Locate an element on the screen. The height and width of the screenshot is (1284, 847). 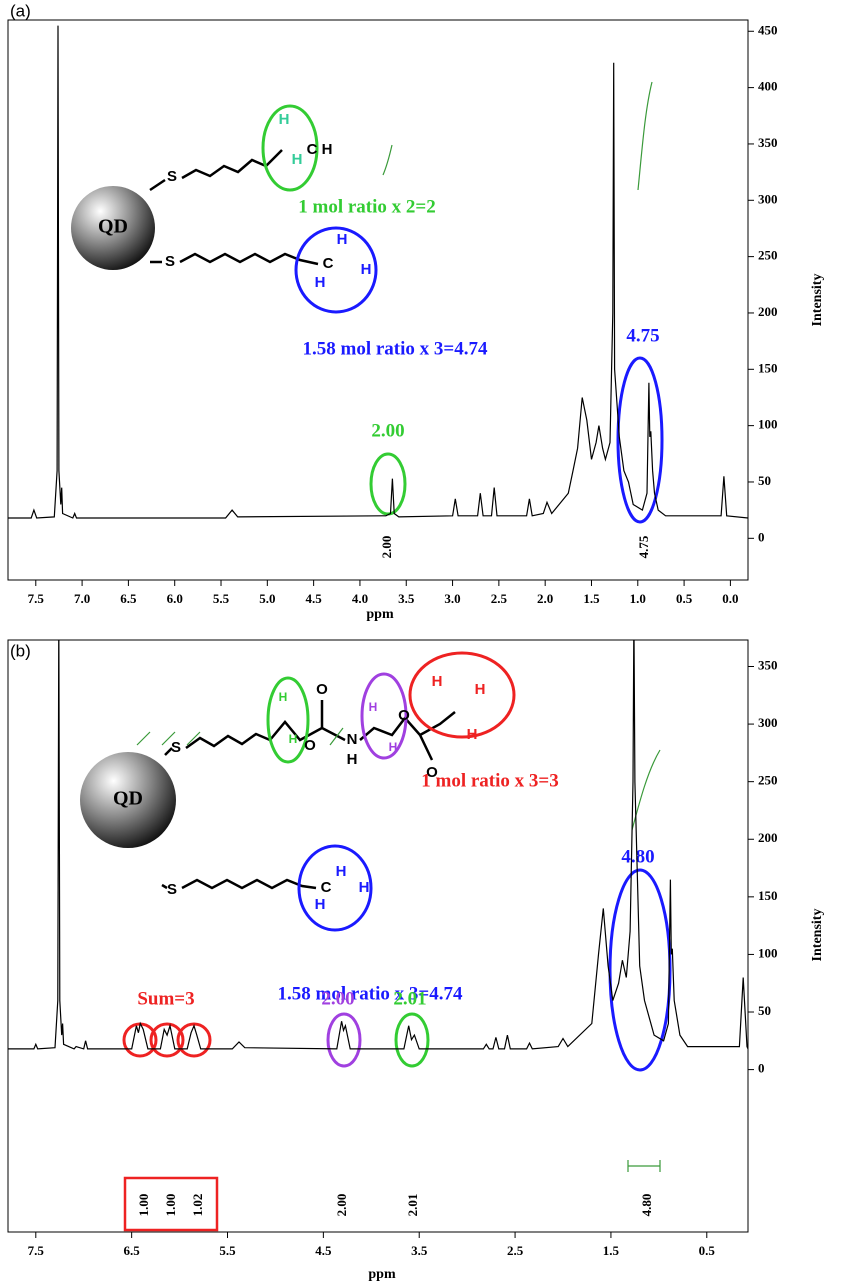
annotation: Sum=3 is located at coordinates (165, 998).